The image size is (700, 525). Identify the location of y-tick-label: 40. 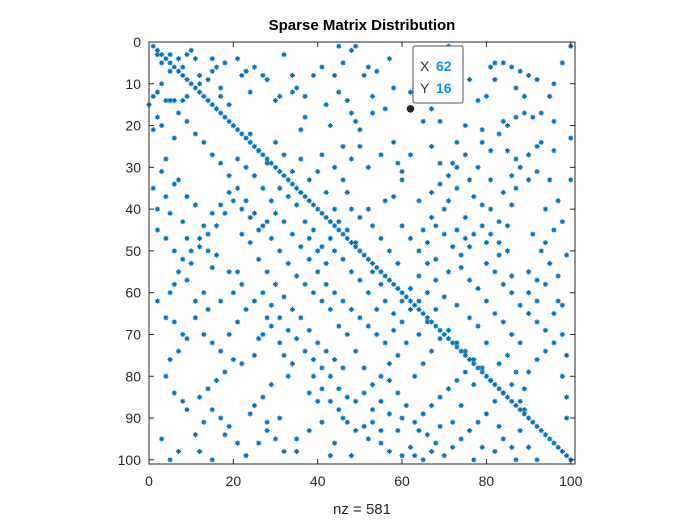
(133, 209).